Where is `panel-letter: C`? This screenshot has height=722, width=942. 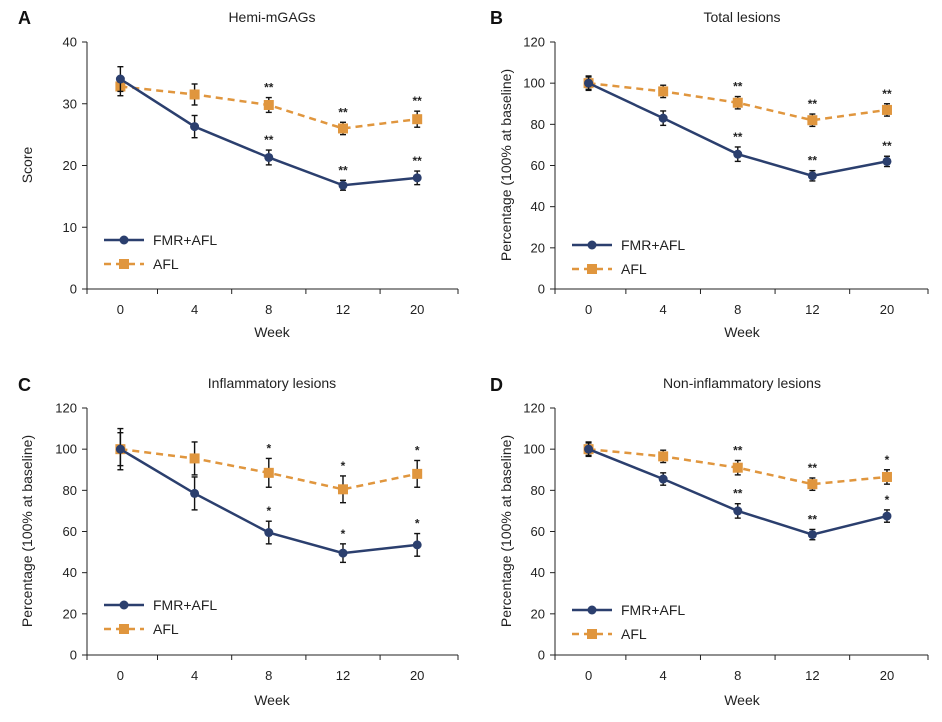
panel-letter: C is located at coordinates (24, 385).